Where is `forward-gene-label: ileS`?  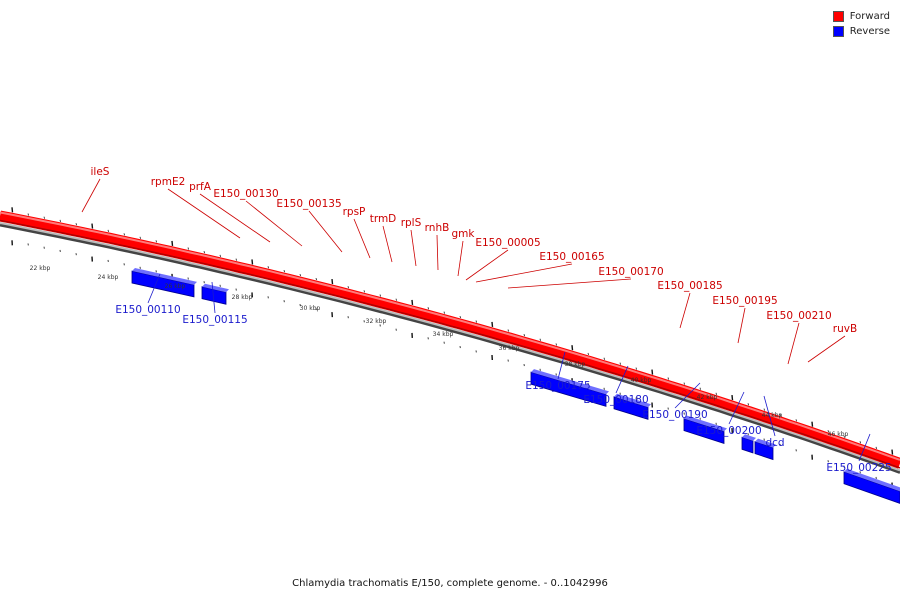 forward-gene-label: ileS is located at coordinates (100, 172).